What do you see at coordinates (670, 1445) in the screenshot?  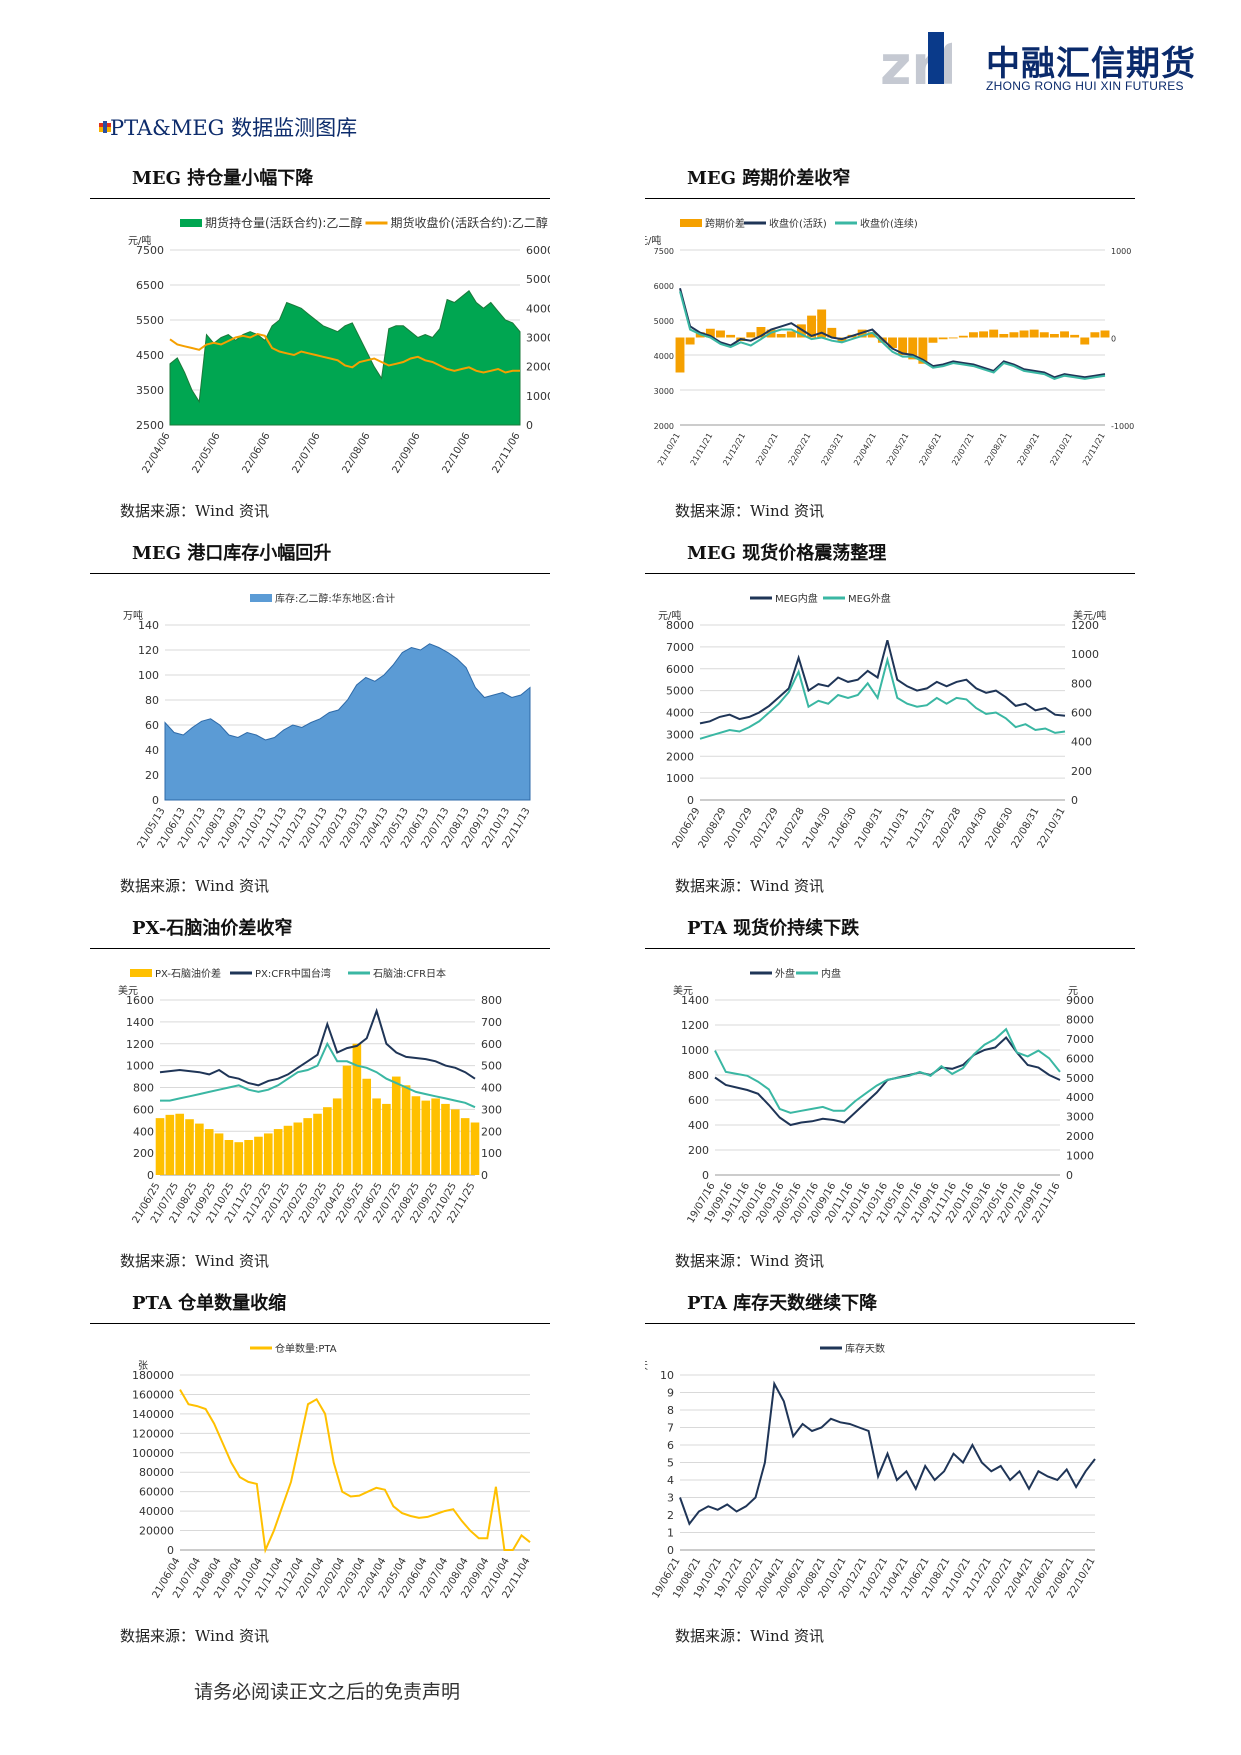 I see `y-tick-label: 6` at bounding box center [670, 1445].